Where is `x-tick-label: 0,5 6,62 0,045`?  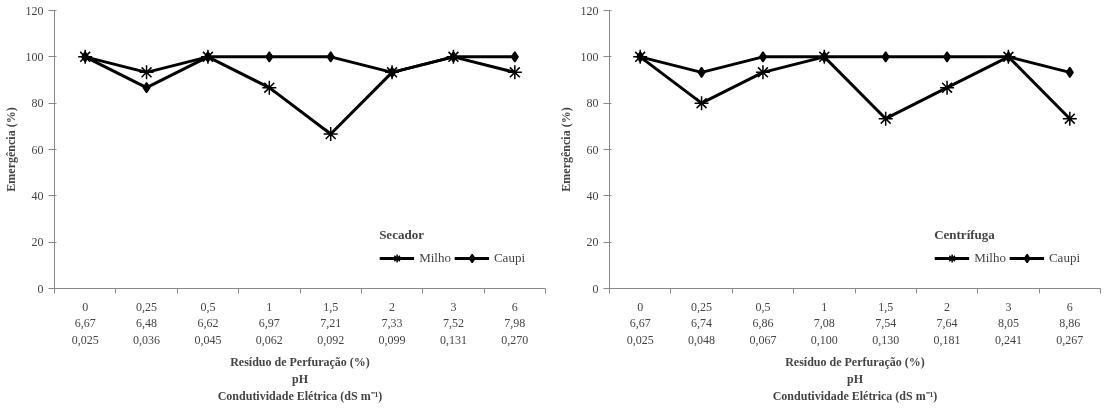
x-tick-label: 0,5 6,62 0,045 is located at coordinates (208, 323).